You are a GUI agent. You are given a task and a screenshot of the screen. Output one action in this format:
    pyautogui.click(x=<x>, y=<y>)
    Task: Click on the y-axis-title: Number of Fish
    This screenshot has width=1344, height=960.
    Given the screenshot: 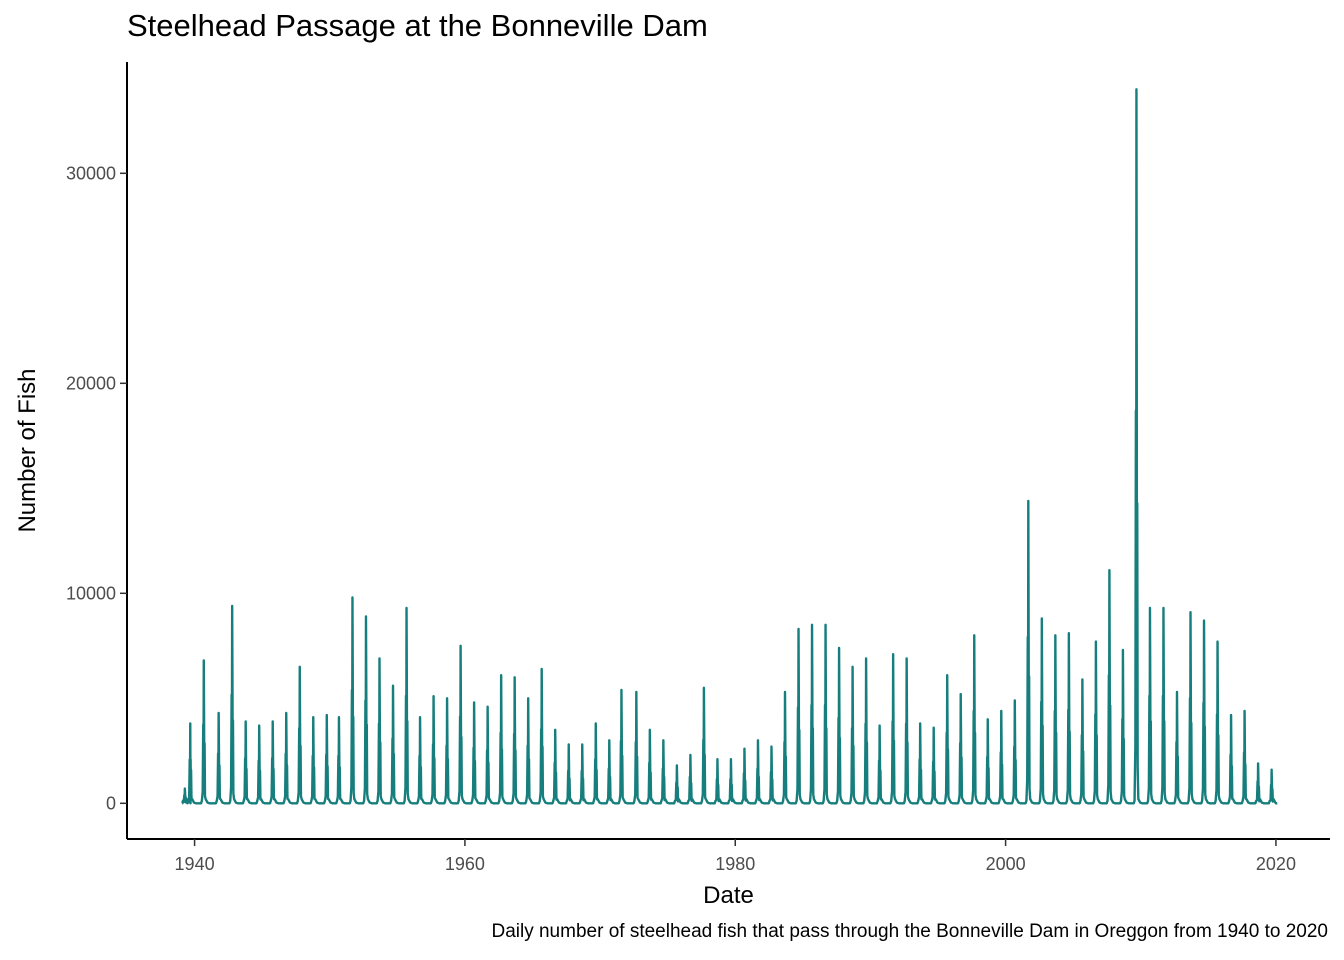 What is the action you would take?
    pyautogui.click(x=27, y=450)
    